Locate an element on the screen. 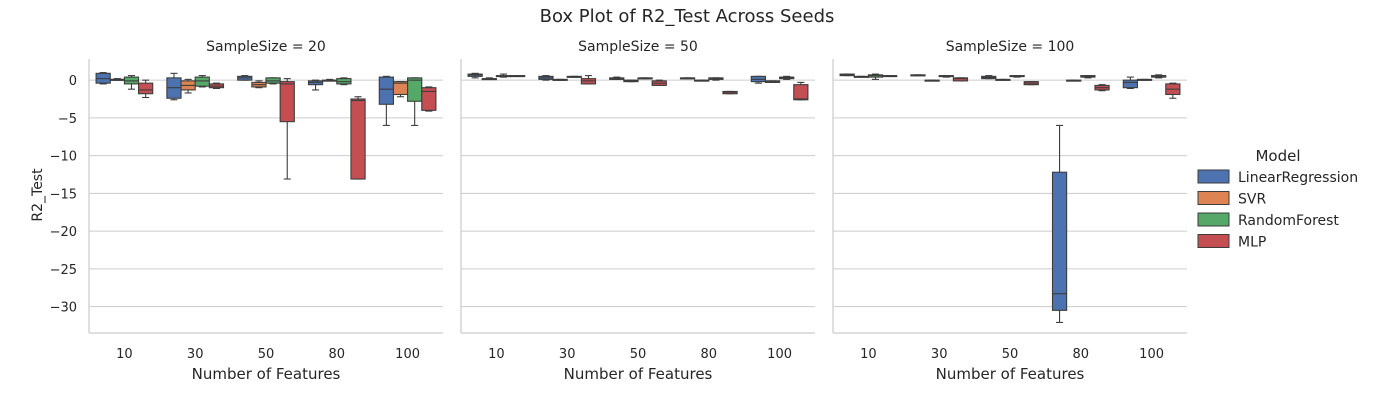 The width and height of the screenshot is (1375, 400). y-tick-label: −25 is located at coordinates (63, 270).